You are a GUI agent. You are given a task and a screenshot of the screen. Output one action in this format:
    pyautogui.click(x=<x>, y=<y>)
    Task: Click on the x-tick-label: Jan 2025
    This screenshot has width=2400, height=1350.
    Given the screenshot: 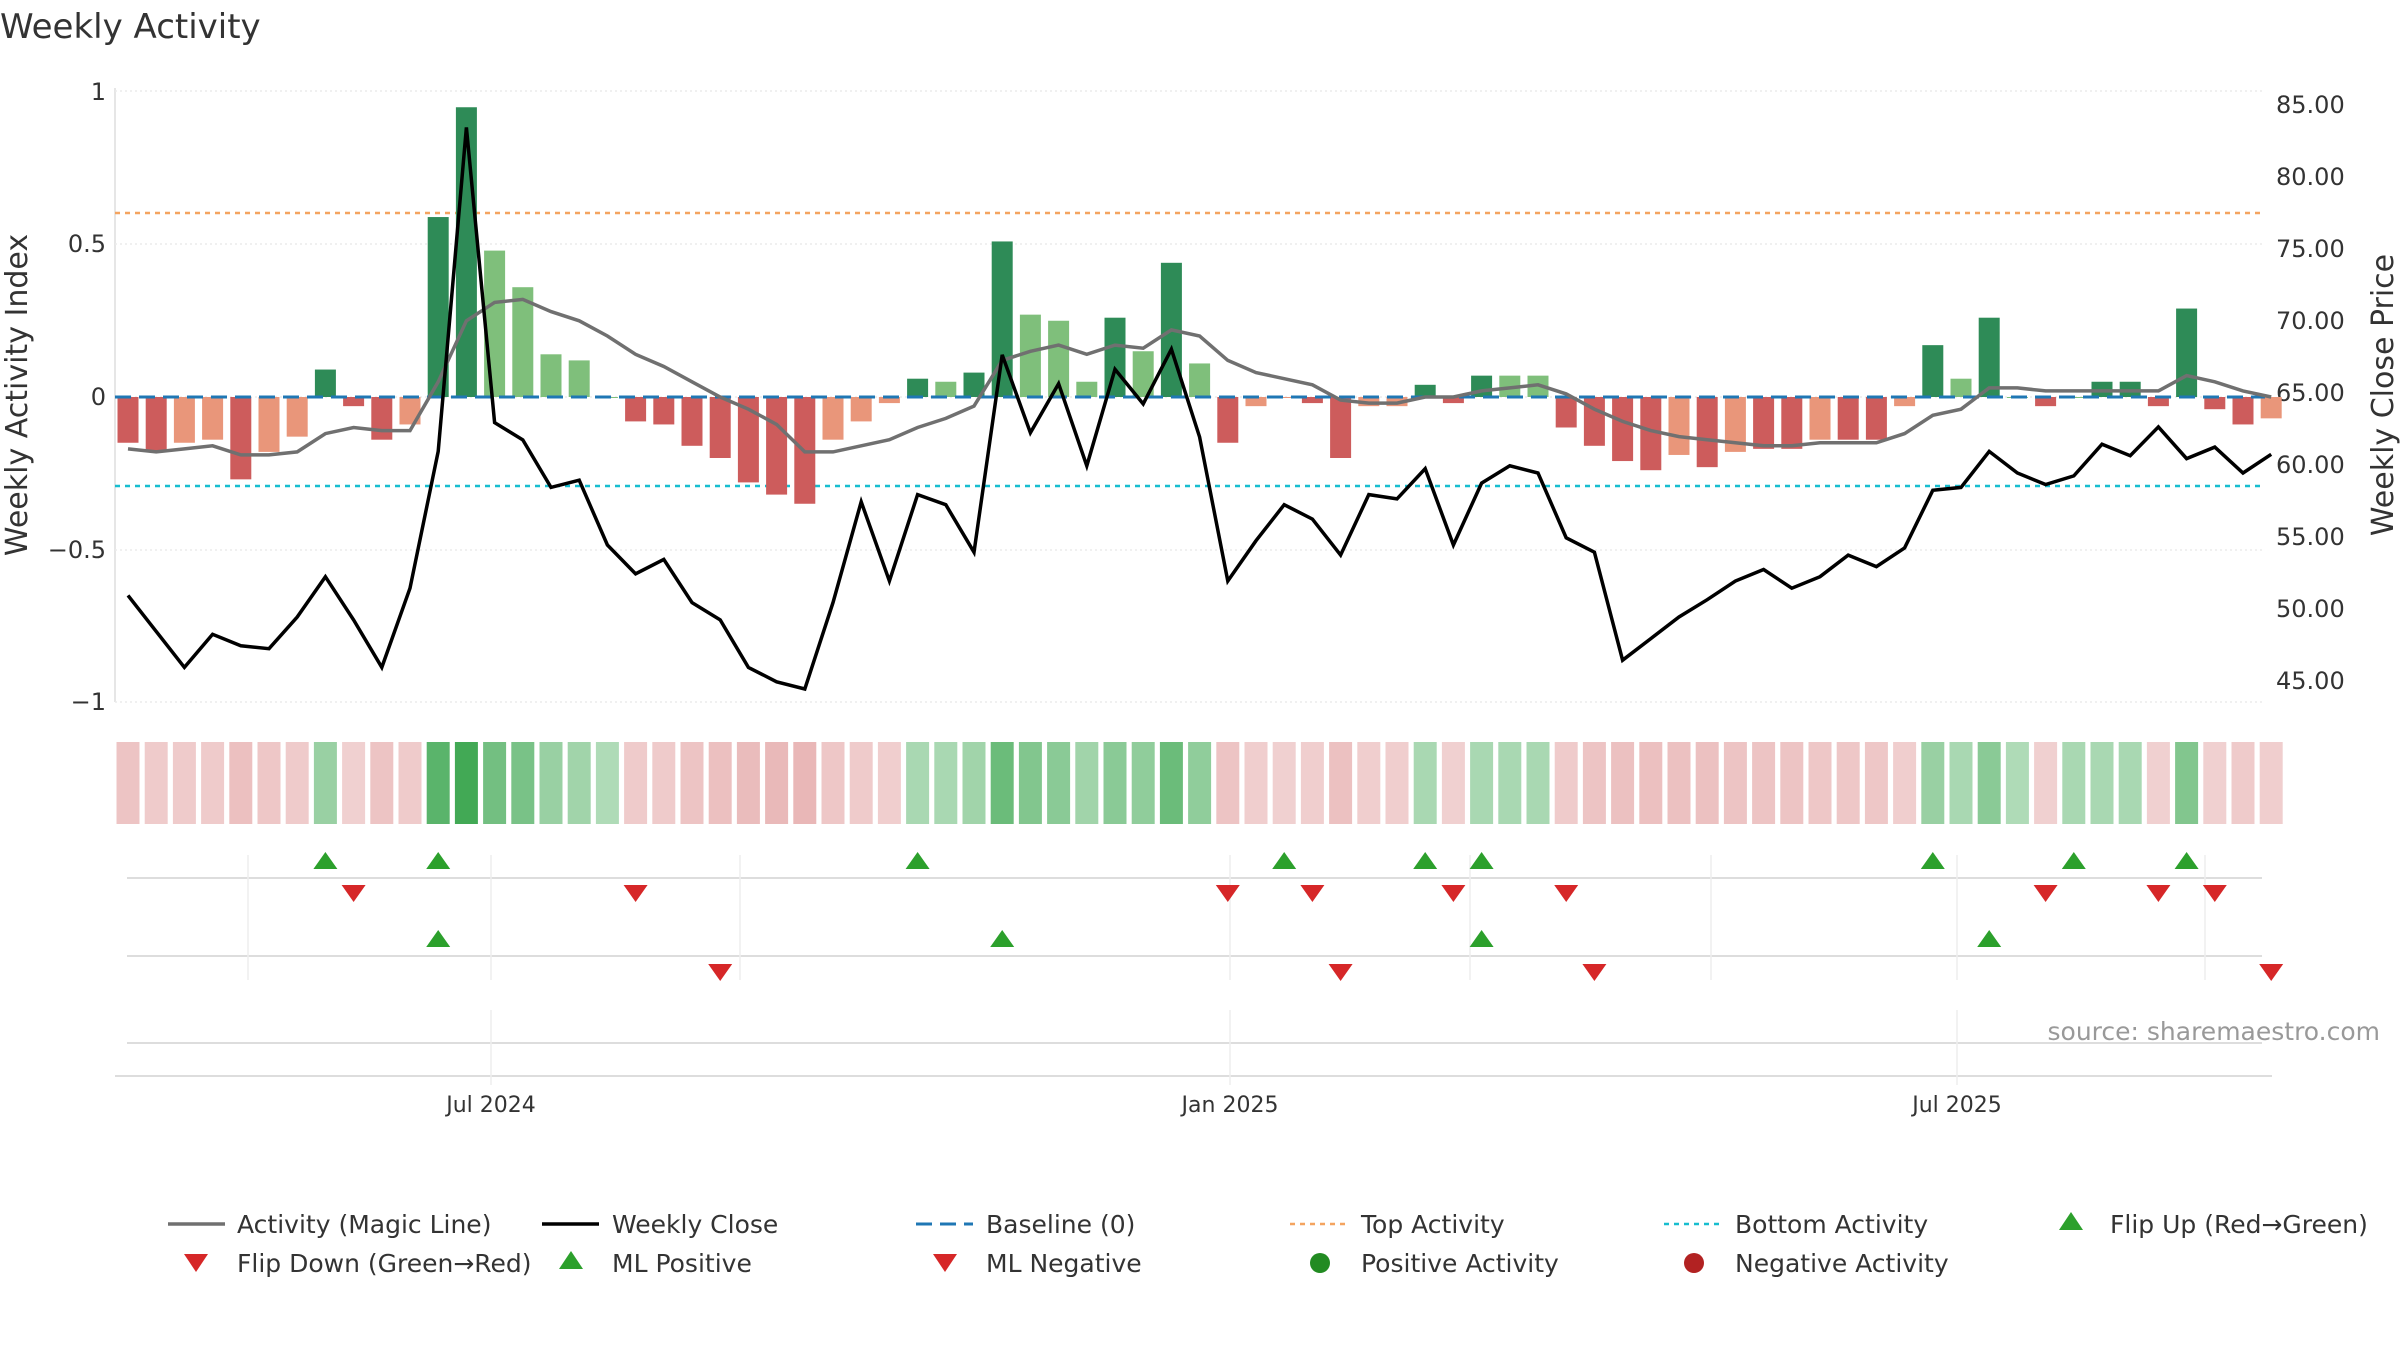 What is the action you would take?
    pyautogui.click(x=1229, y=1105)
    